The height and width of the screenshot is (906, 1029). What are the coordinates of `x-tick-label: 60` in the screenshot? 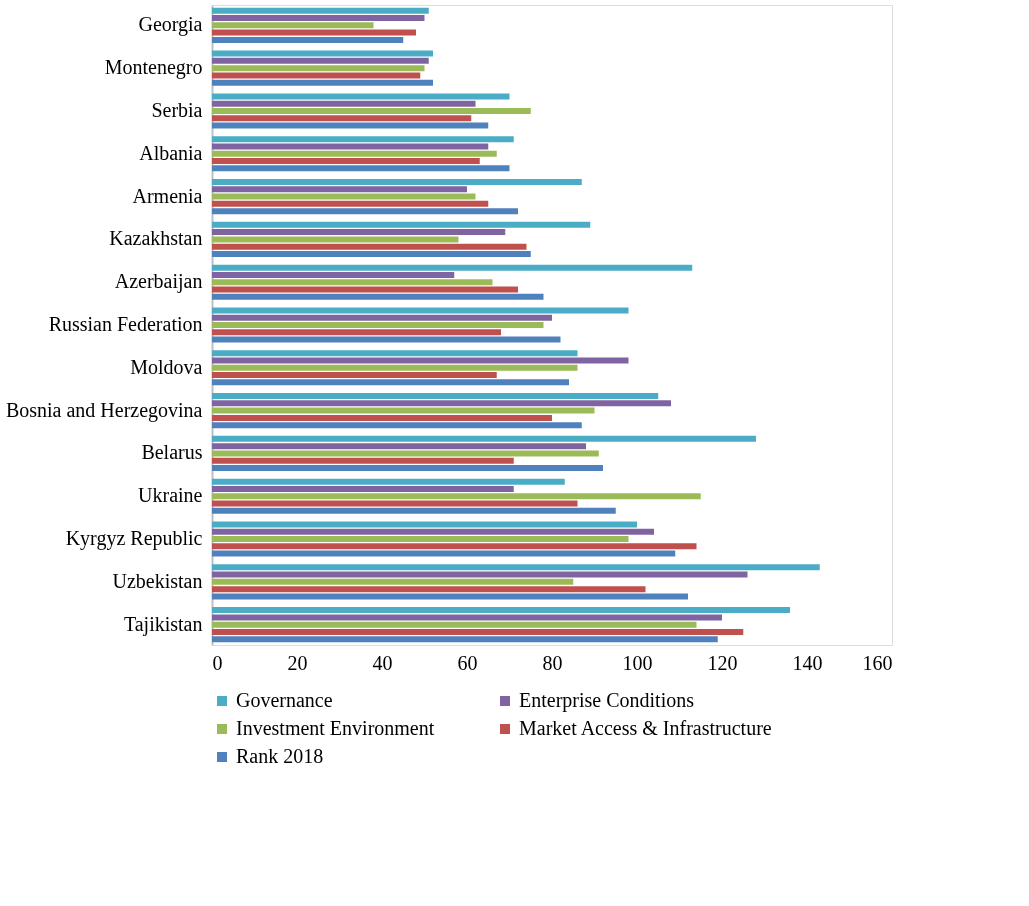 It's located at (467, 662).